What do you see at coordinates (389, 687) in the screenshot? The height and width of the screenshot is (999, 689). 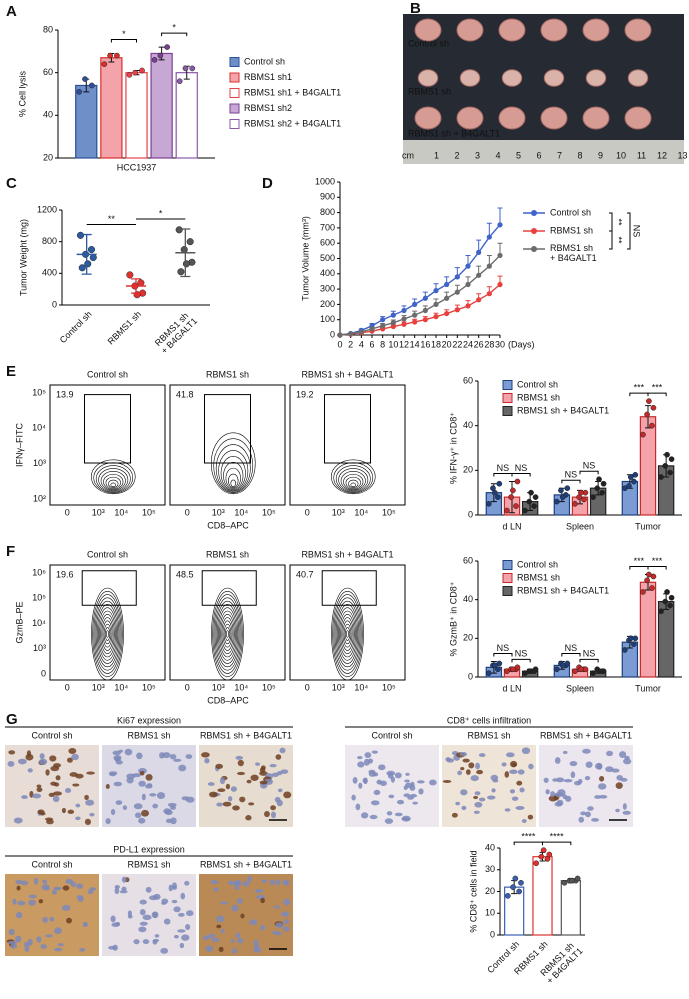 I see `flow-x-tick-label: 10⁵` at bounding box center [389, 687].